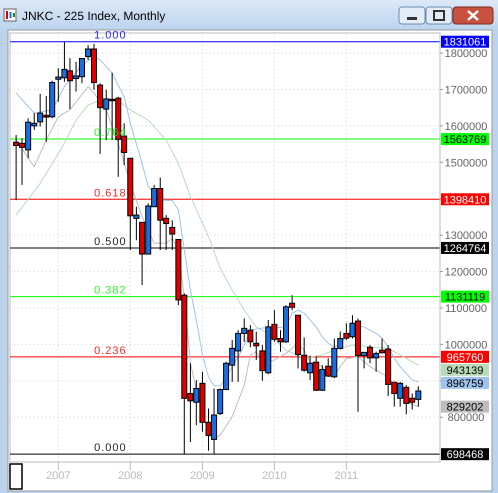 The width and height of the screenshot is (498, 493). What do you see at coordinates (465, 248) in the screenshot?
I see `ref-line-label: 1264764` at bounding box center [465, 248].